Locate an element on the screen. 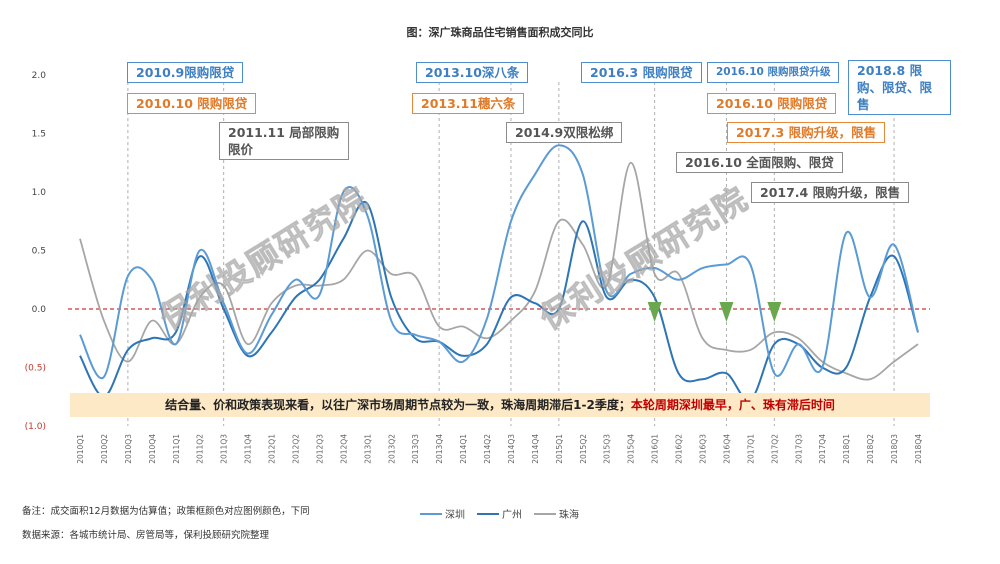 The width and height of the screenshot is (1000, 564). legend-item-zhuhai: 珠海 is located at coordinates (556, 513).